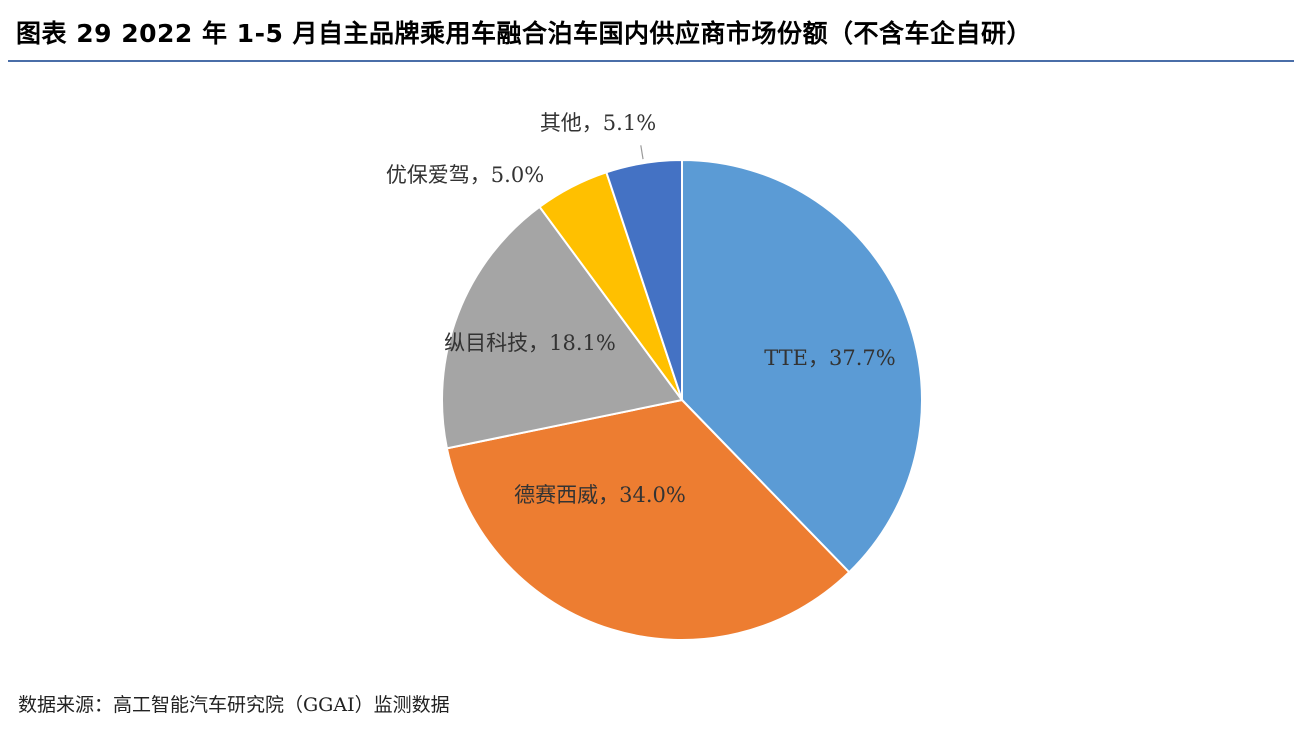 This screenshot has height=748, width=1302. Describe the element at coordinates (465, 175) in the screenshot. I see `pie-label-4: 优保爱驾，5.0%` at that location.